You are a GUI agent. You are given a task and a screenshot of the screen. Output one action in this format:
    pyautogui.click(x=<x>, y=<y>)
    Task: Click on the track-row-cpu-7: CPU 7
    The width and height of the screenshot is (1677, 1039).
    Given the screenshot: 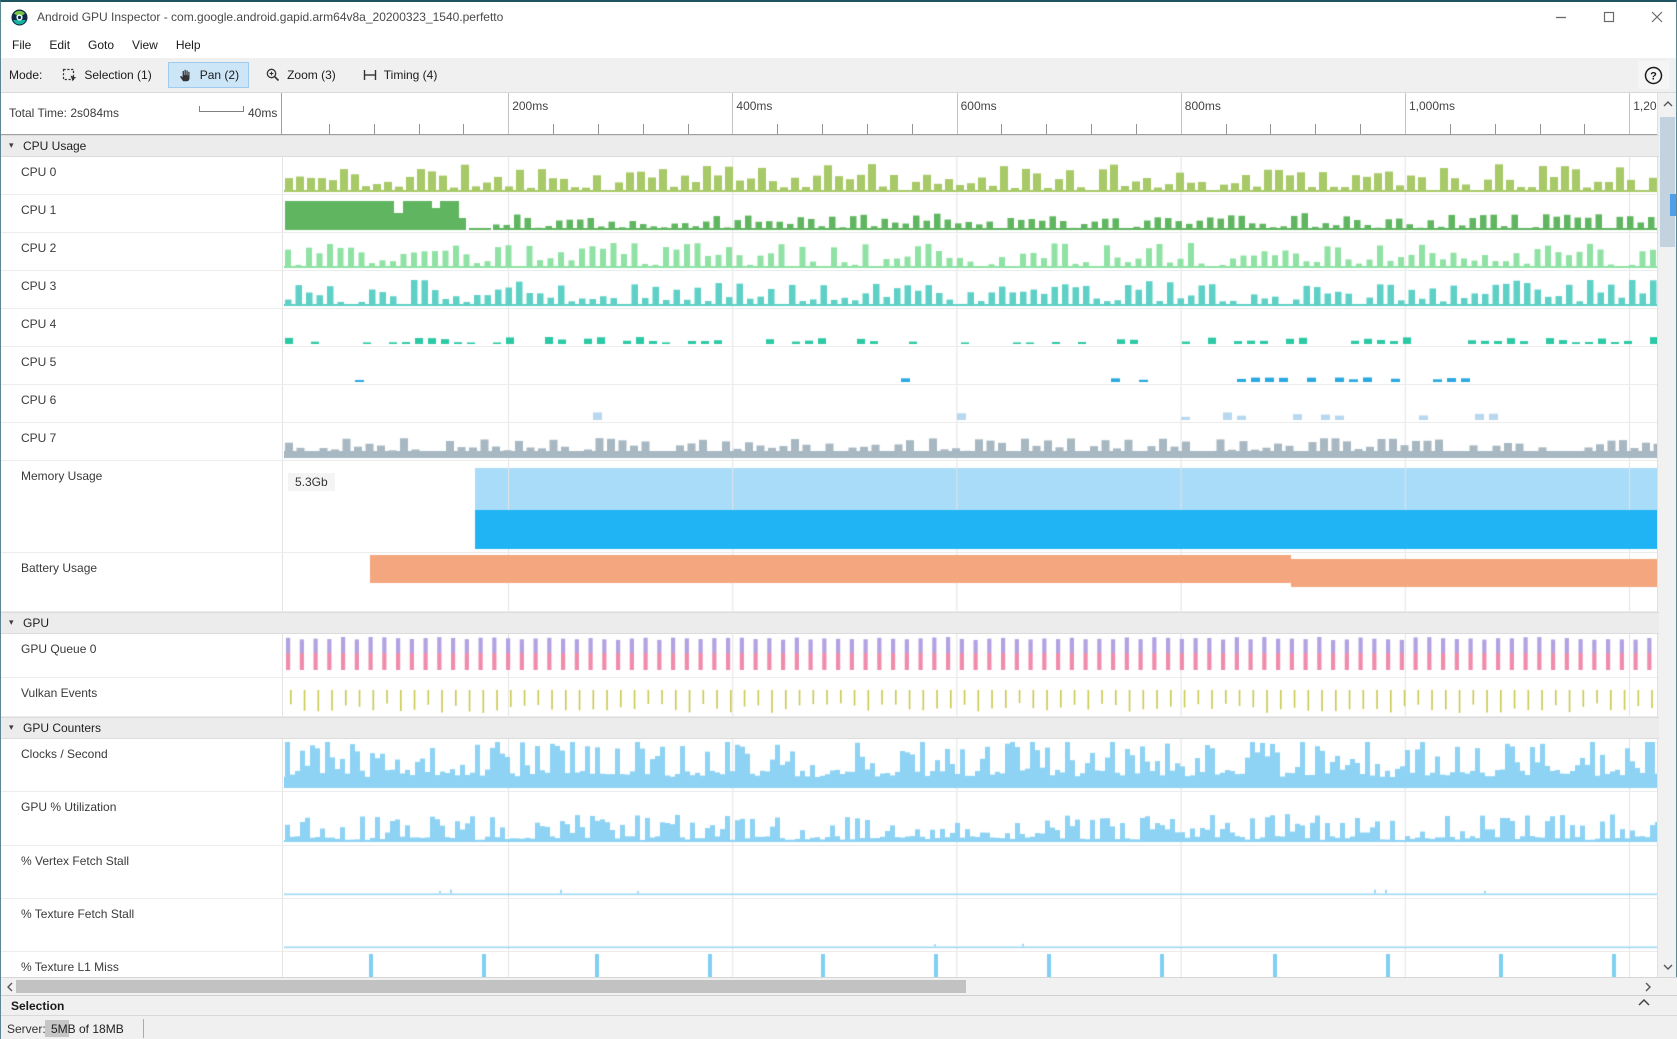 What is the action you would take?
    pyautogui.click(x=830, y=442)
    